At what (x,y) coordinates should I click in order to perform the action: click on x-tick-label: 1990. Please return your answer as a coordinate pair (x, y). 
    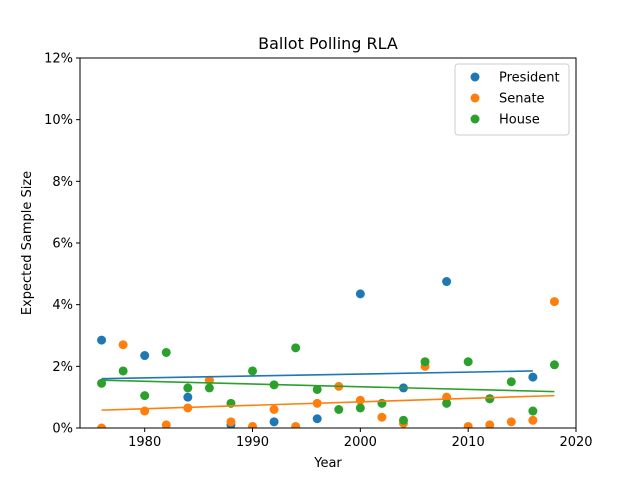
    Looking at the image, I should click on (252, 442).